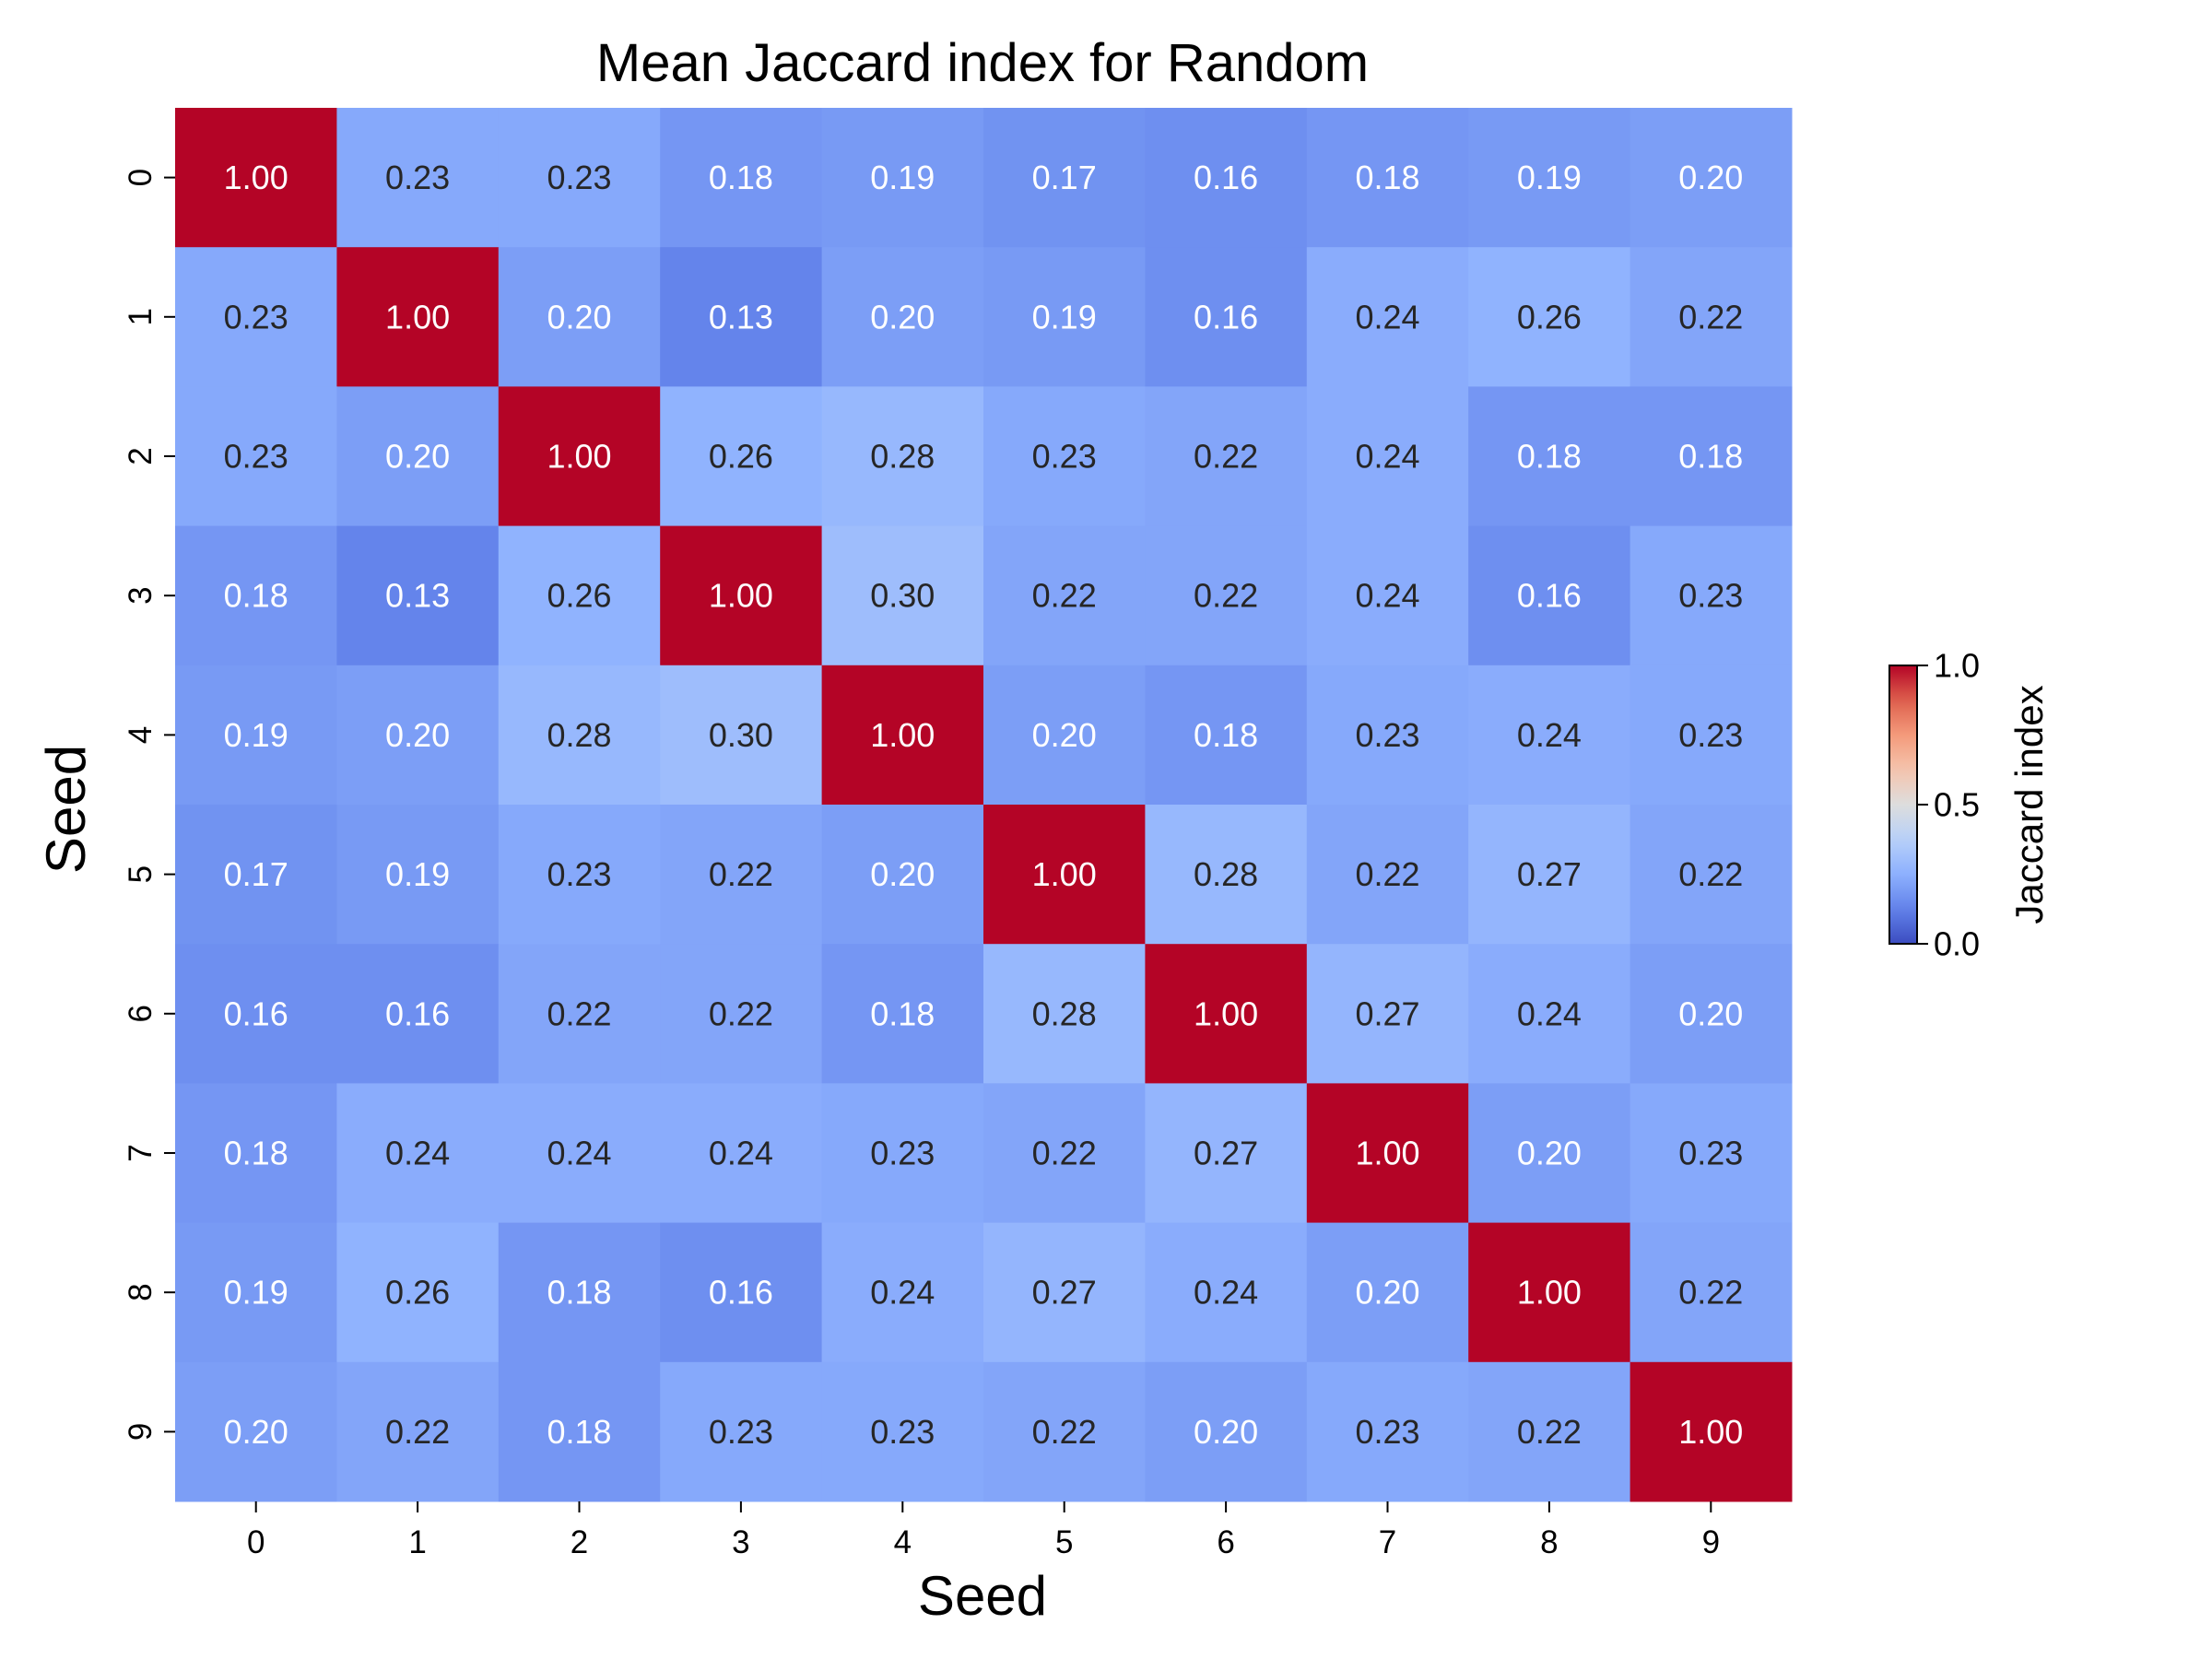 Image resolution: width=2212 pixels, height=1659 pixels. What do you see at coordinates (256, 875) in the screenshot?
I see `heatmap-cell-r5-c0` at bounding box center [256, 875].